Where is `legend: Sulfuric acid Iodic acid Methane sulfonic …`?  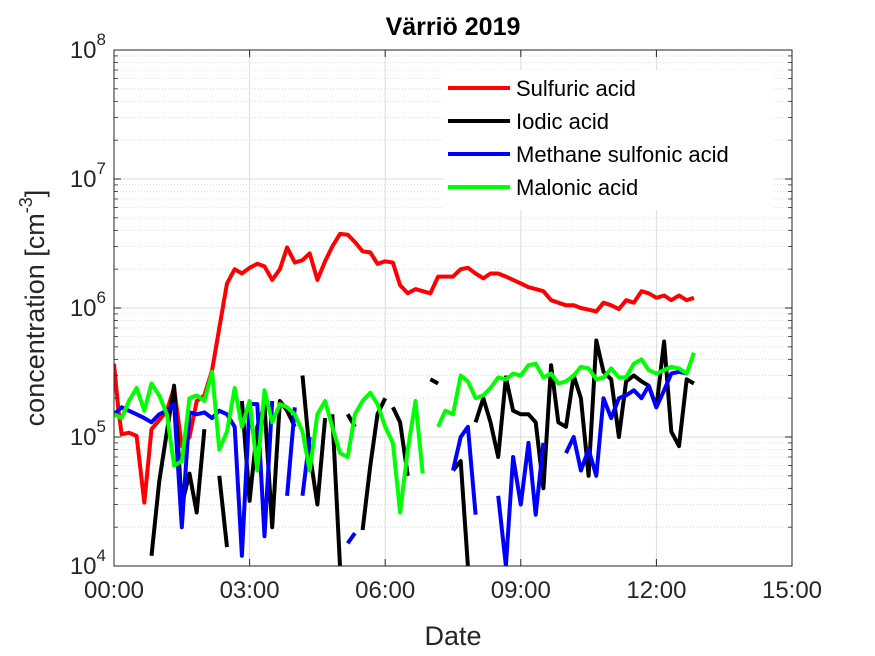 legend: Sulfuric acid Iodic acid Methane sulfonic … is located at coordinates (609, 140).